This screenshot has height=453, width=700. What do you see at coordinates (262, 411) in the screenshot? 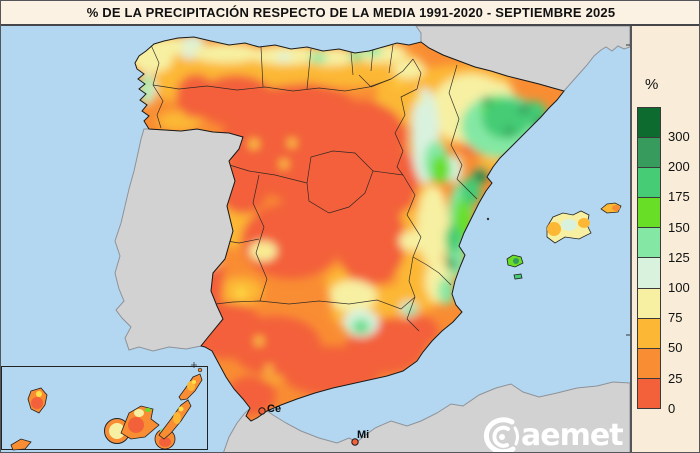
I see `ceuta-dot` at bounding box center [262, 411].